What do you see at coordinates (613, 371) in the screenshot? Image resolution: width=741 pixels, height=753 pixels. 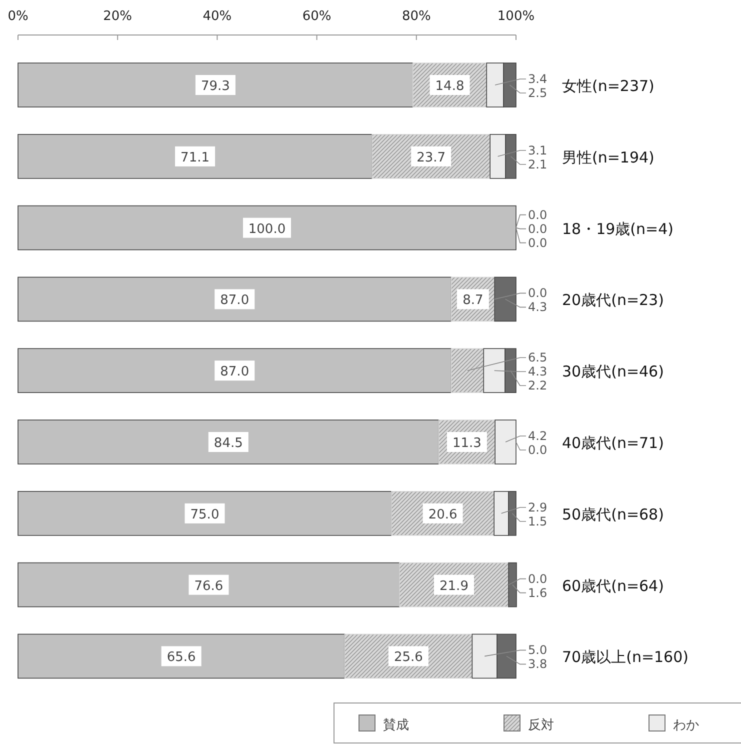 I see `y-tick-label: 30歳代(n=46)` at bounding box center [613, 371].